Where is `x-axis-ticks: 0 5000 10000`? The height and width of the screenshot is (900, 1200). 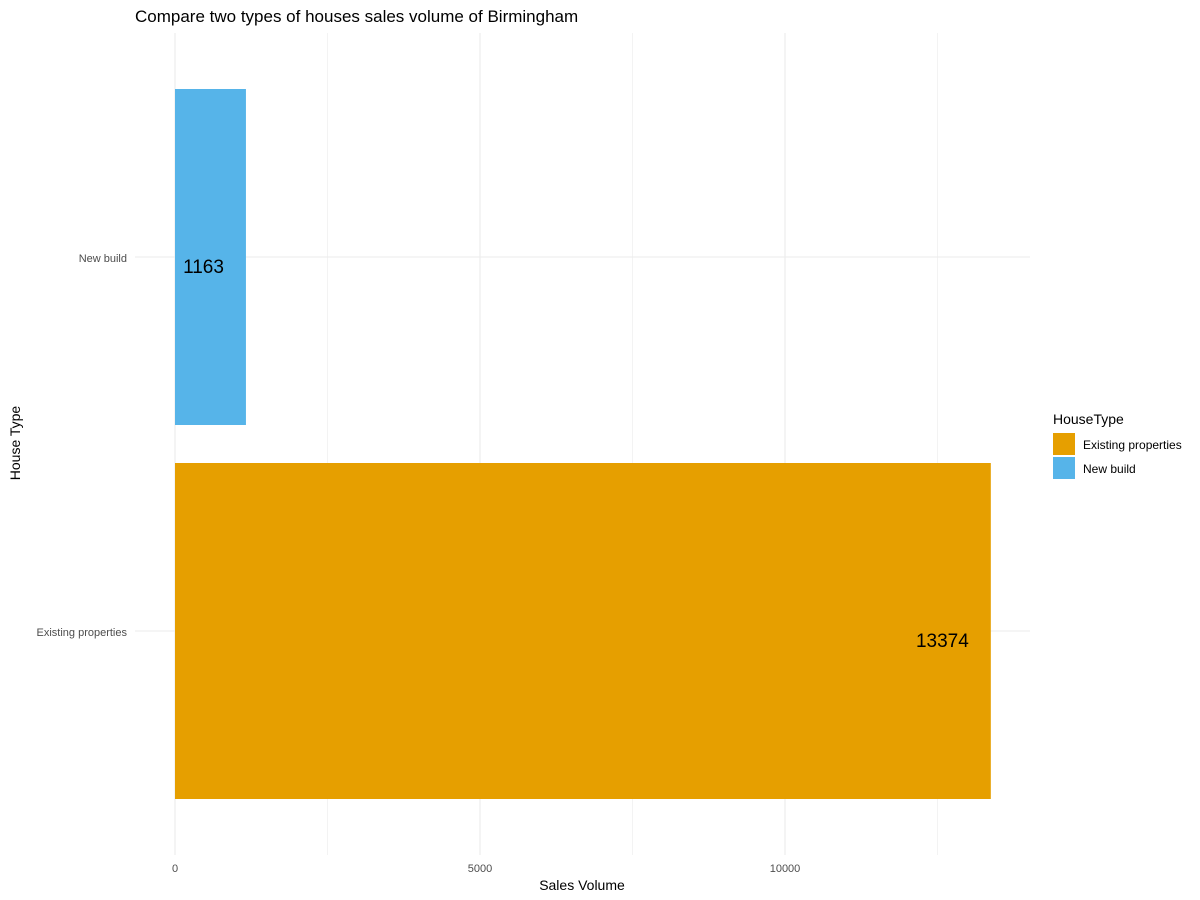
x-axis-ticks: 0 5000 10000 is located at coordinates (486, 869).